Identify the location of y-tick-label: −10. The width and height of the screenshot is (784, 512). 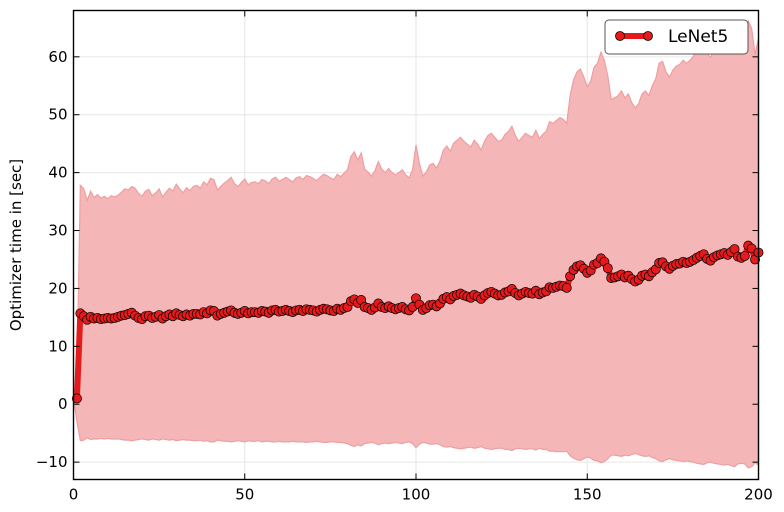
(52, 462).